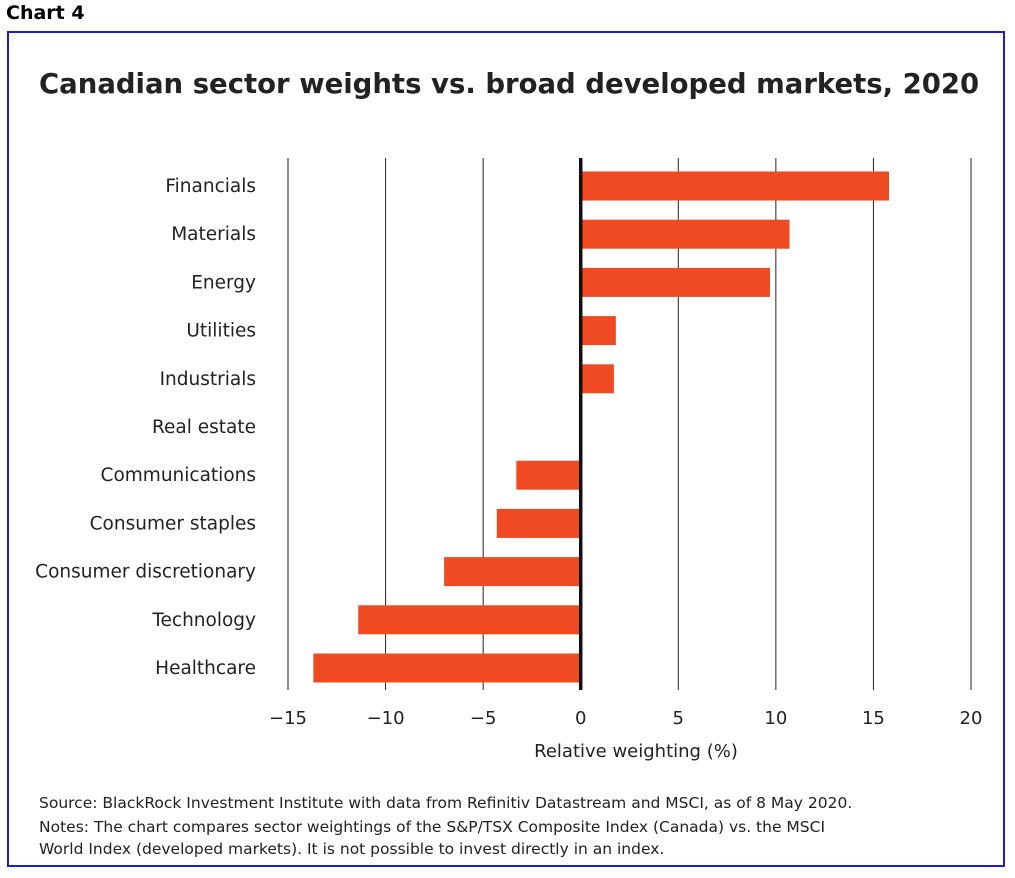 This screenshot has height=878, width=1015. I want to click on x-axis-label: Relative weighting (%), so click(636, 751).